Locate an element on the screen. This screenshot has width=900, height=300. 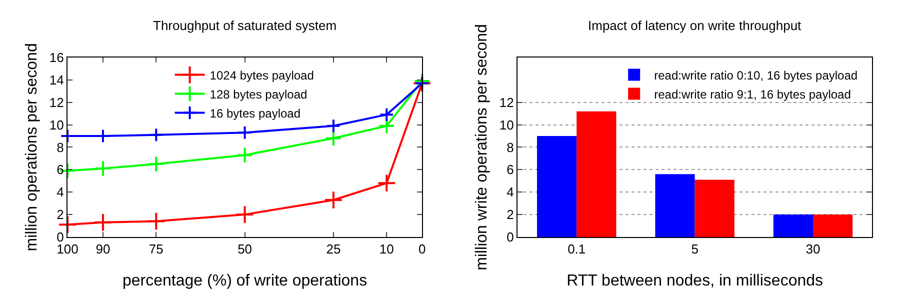
y-tick-label: 16 is located at coordinates (56, 57).